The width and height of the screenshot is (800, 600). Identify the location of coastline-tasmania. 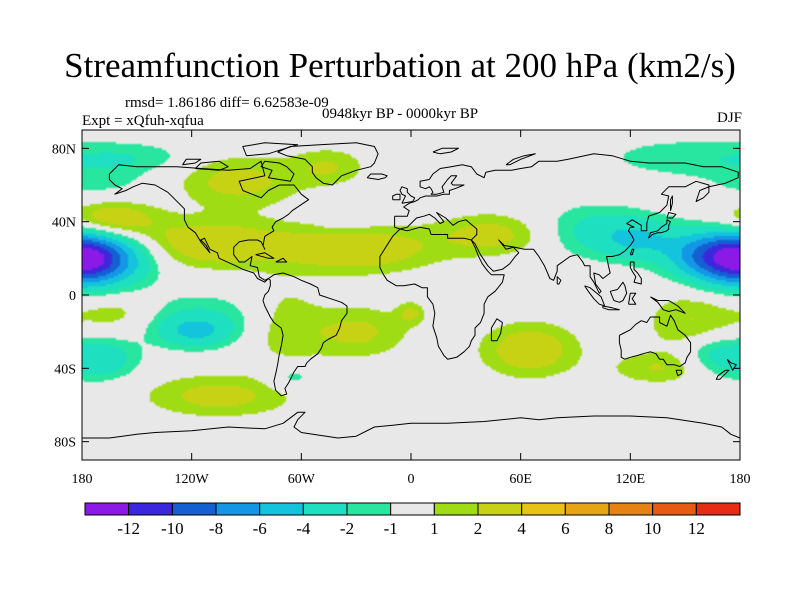
(678, 373).